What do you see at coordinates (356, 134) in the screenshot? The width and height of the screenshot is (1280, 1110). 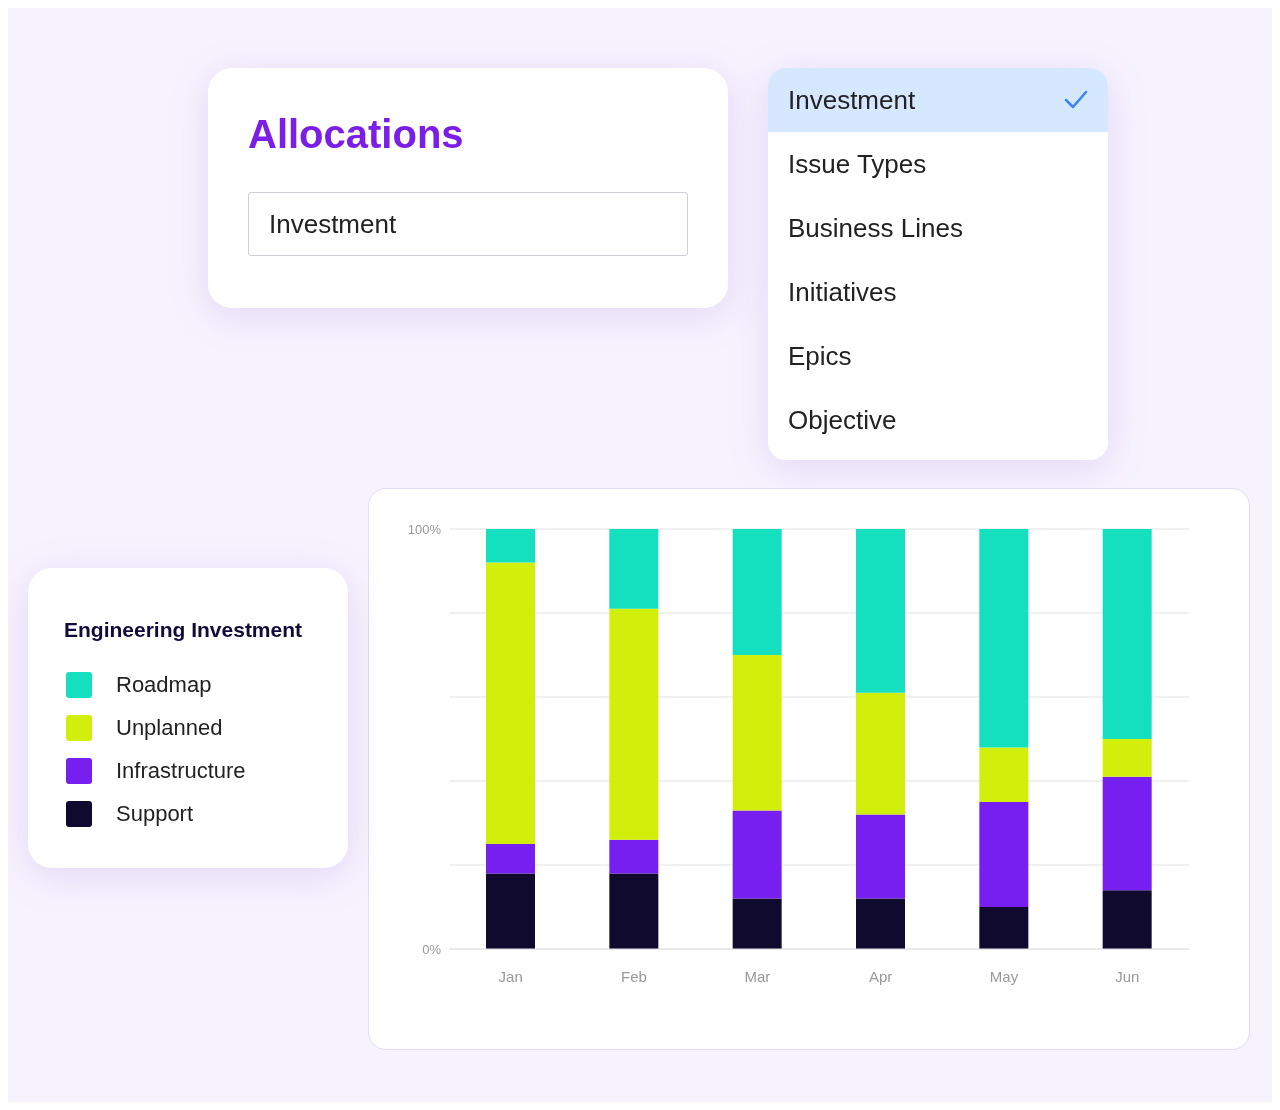 I see `chart-title: Allocations` at bounding box center [356, 134].